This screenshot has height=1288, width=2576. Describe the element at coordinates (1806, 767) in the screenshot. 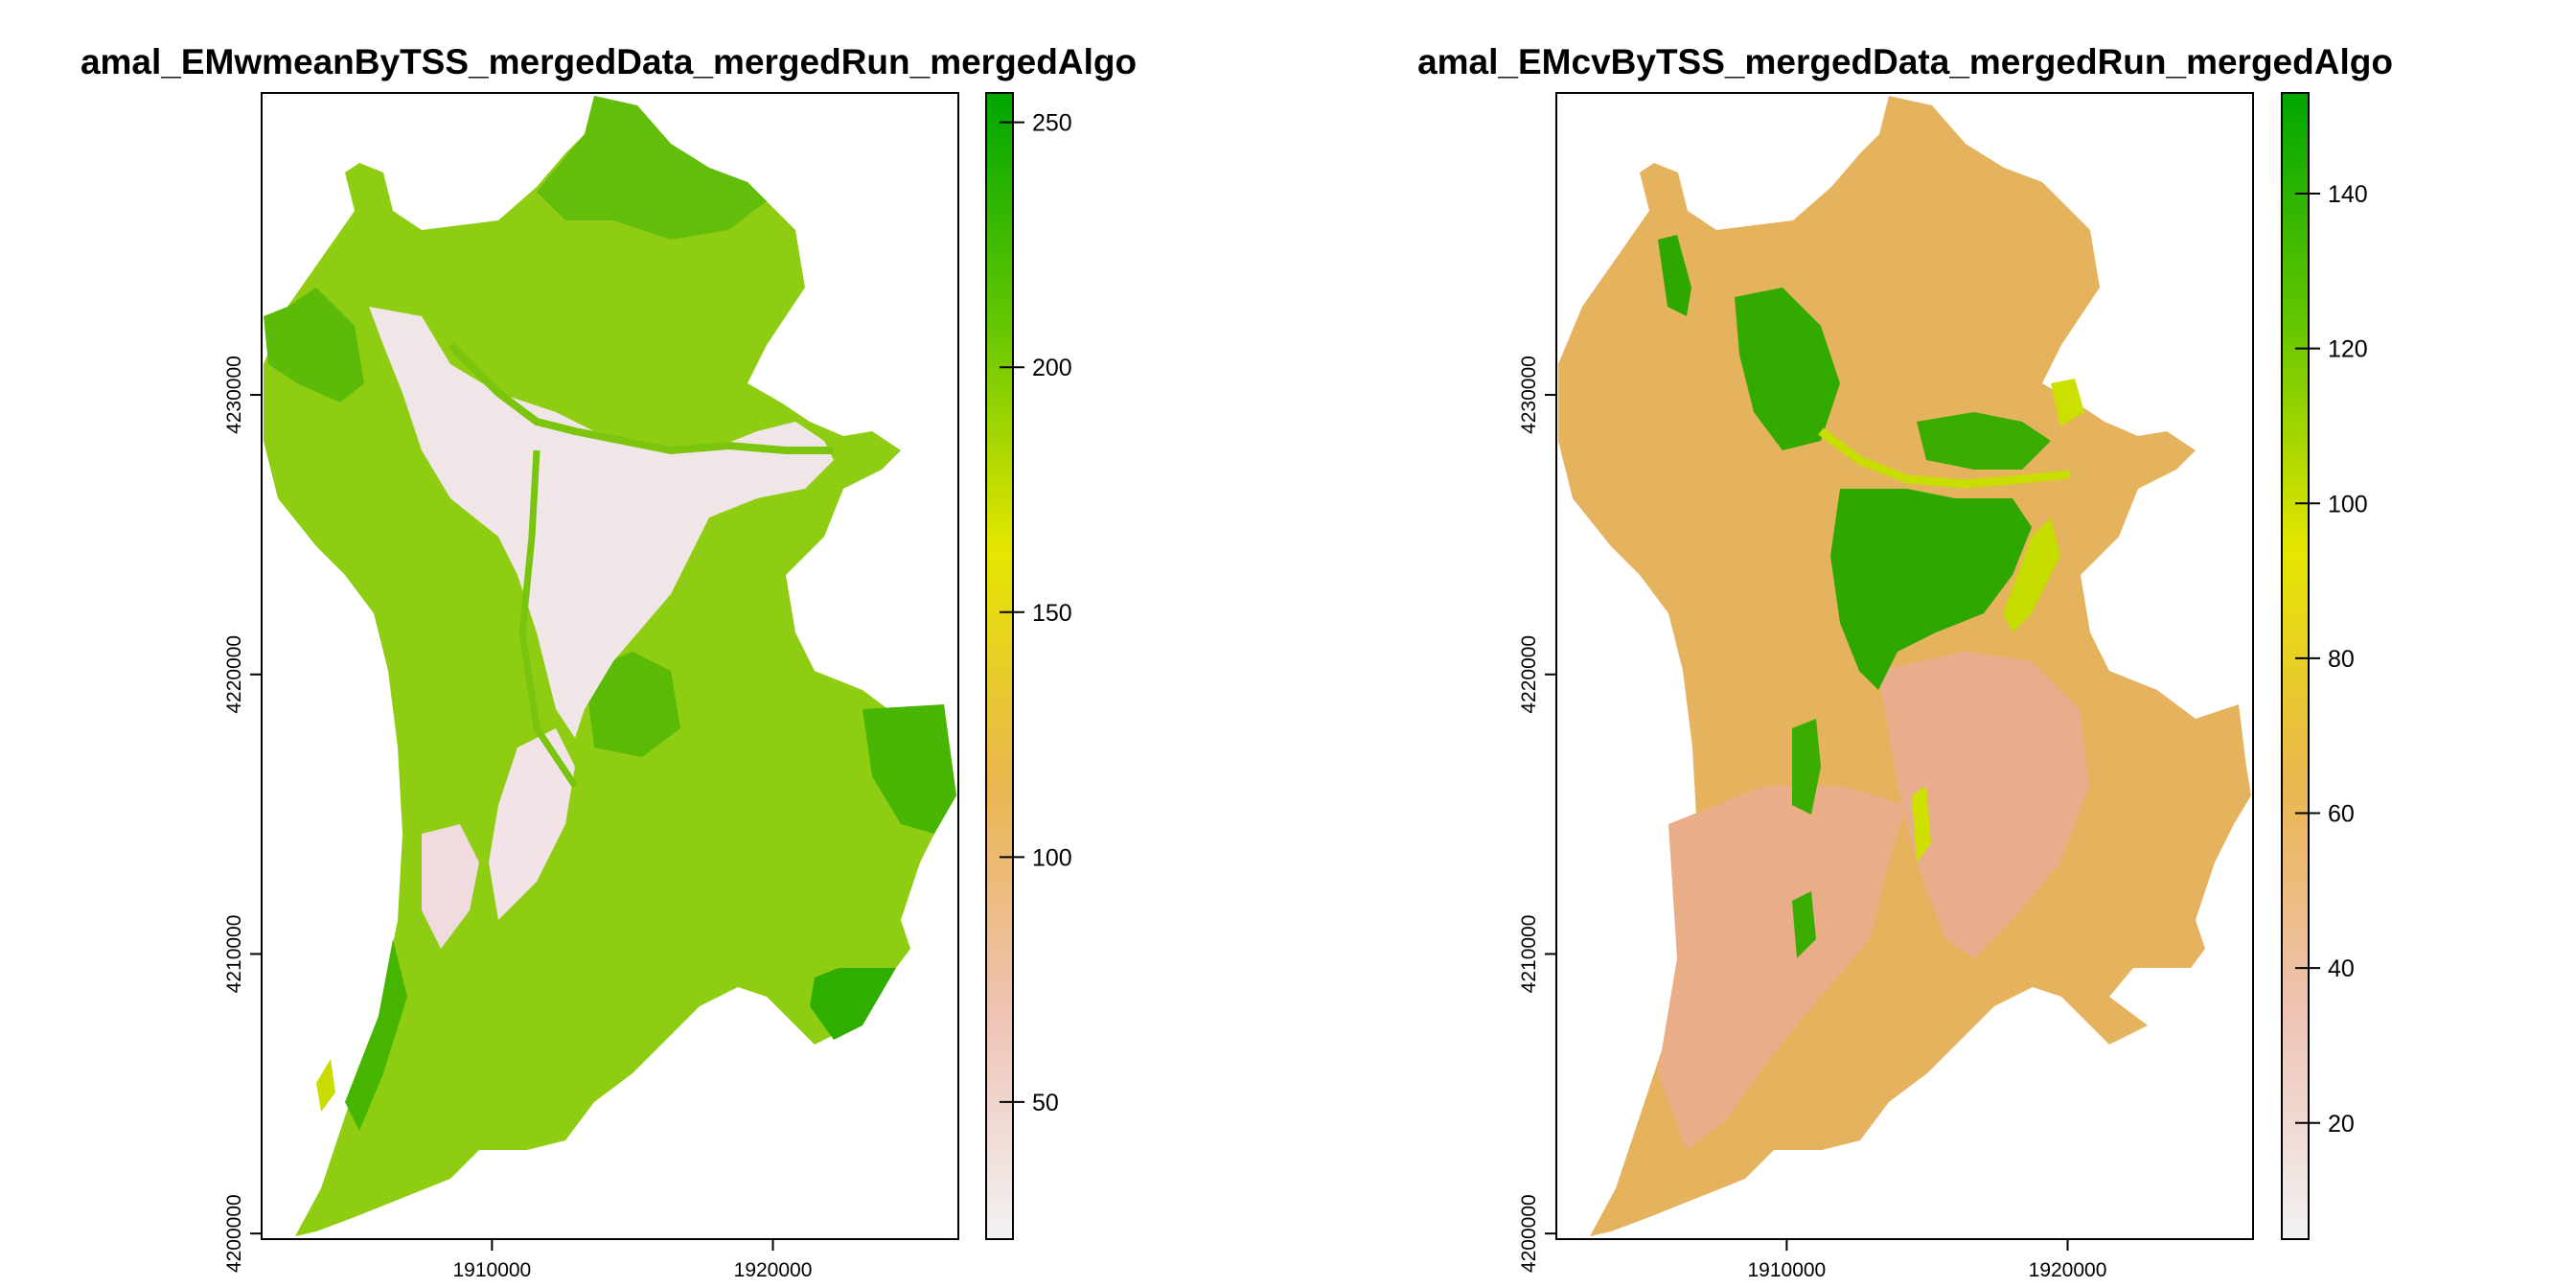

I see `region-high-cv-south` at that location.